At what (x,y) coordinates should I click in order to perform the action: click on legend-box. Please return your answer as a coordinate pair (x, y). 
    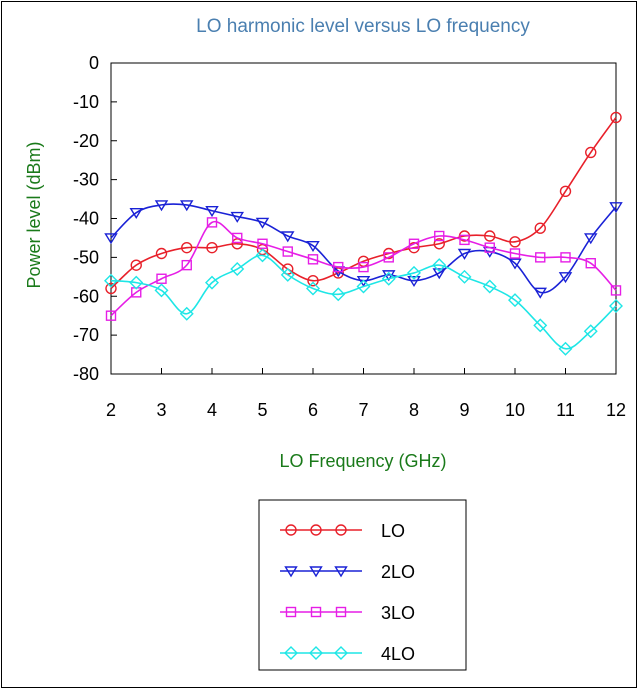
    Looking at the image, I should click on (362, 585).